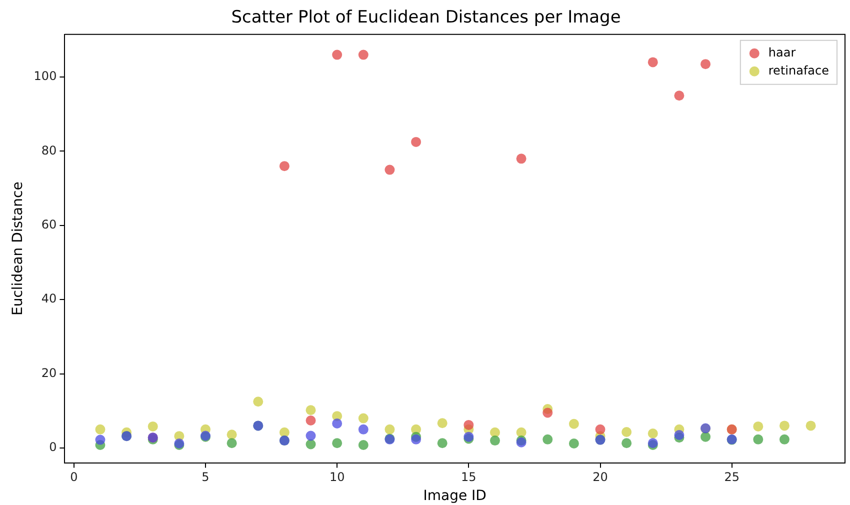 This screenshot has height=505, width=850. Describe the element at coordinates (49, 373) in the screenshot. I see `y-tick-label: 20` at that location.